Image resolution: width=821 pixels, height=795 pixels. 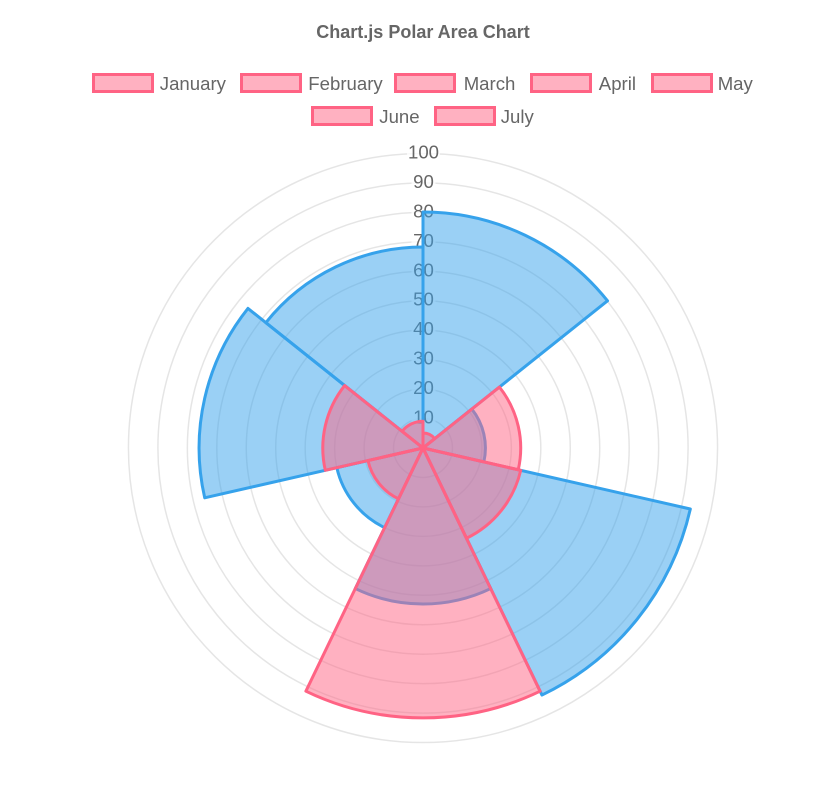 What do you see at coordinates (423, 151) in the screenshot?
I see `svg-text: 100` at bounding box center [423, 151].